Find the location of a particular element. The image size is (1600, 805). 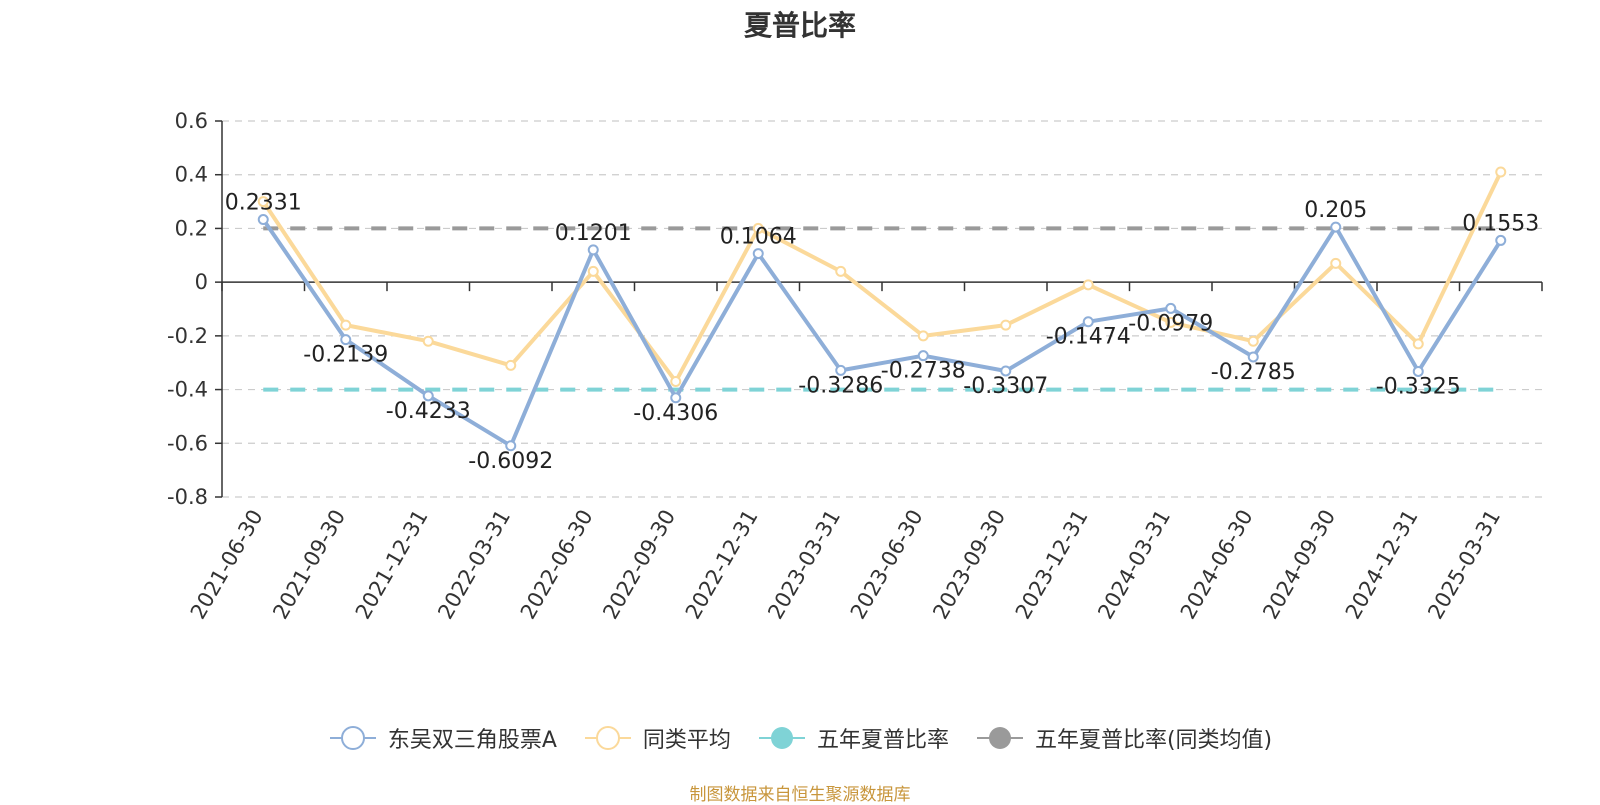

legend-item-five-year-sharpe: 五年夏普比率 is located at coordinates (853, 738).